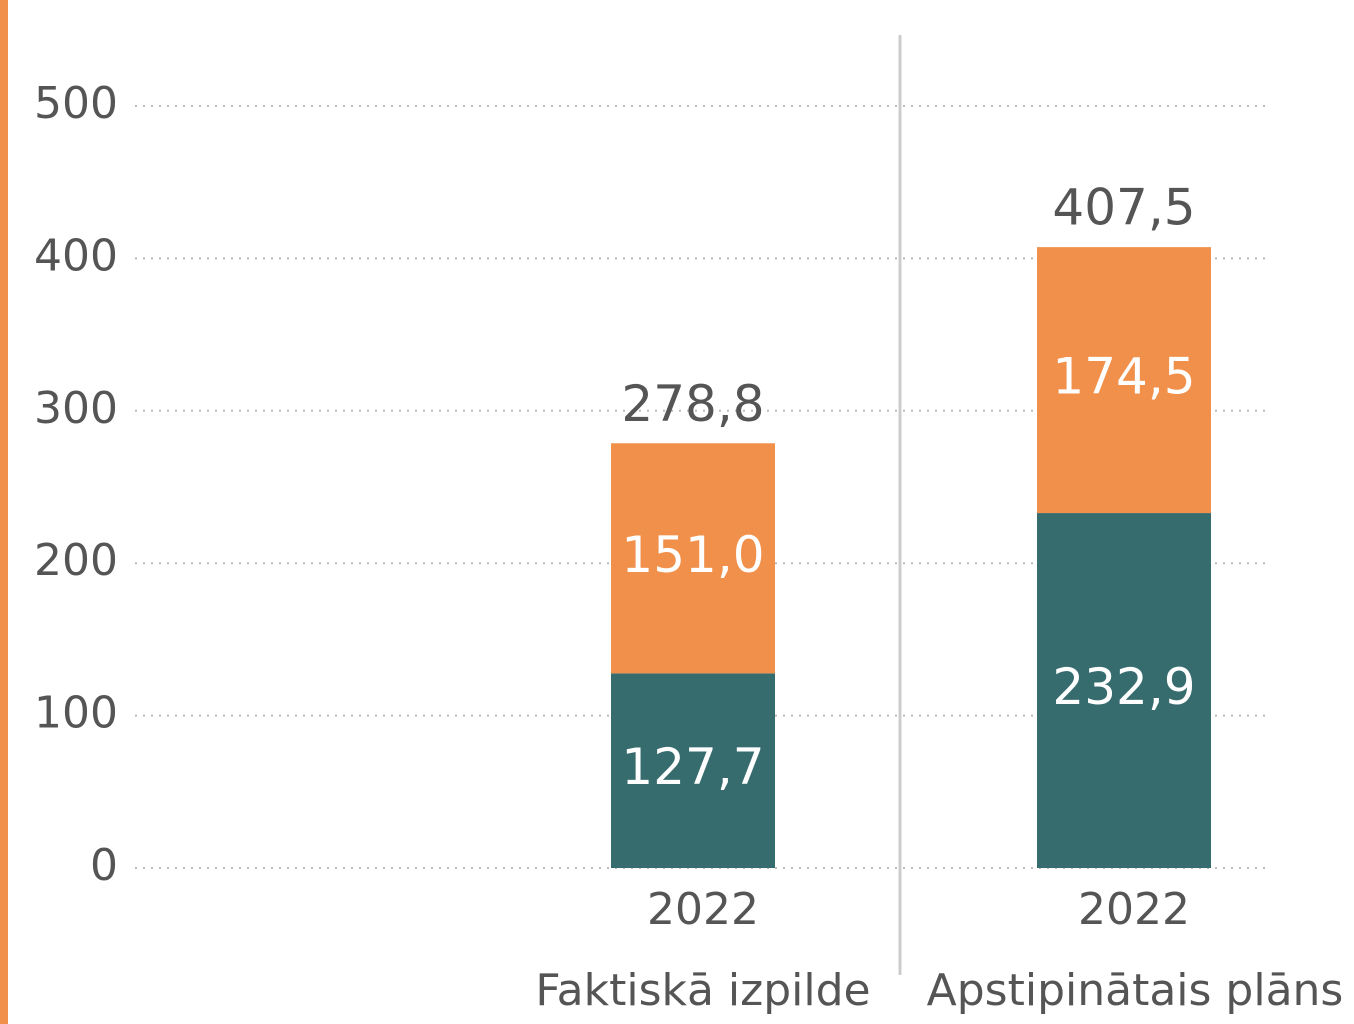 The width and height of the screenshot is (1354, 1024). Describe the element at coordinates (692, 555) in the screenshot. I see `data-label: 151,0` at that location.